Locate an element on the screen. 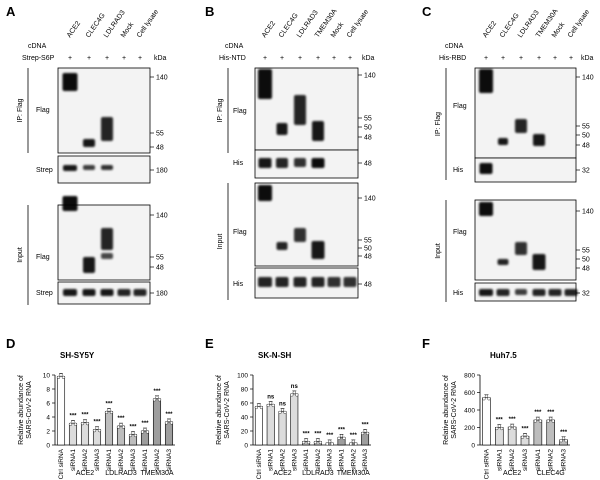 The height and width of the screenshot is (480, 600). y-tick-label: 40 is located at coordinates (245, 418).